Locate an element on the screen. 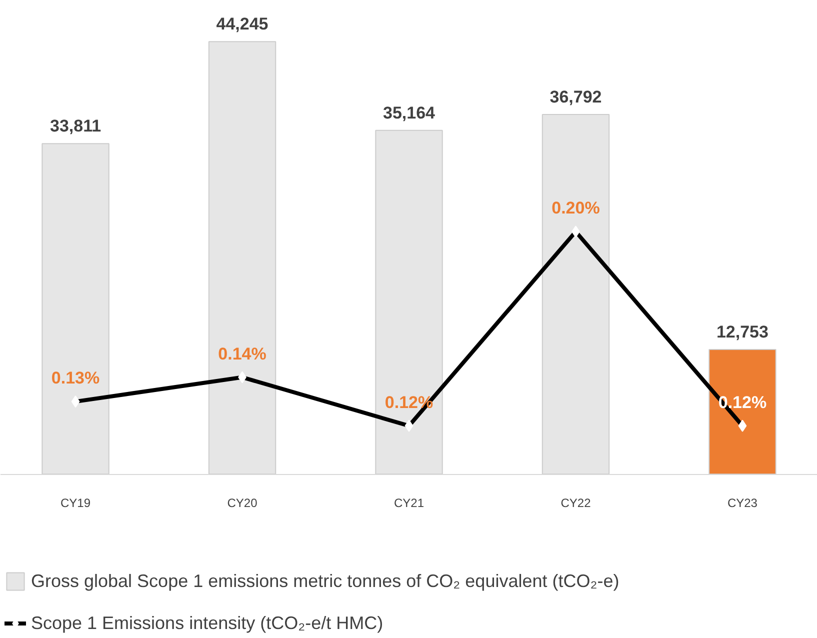  data-label: 0.20% is located at coordinates (576, 208).